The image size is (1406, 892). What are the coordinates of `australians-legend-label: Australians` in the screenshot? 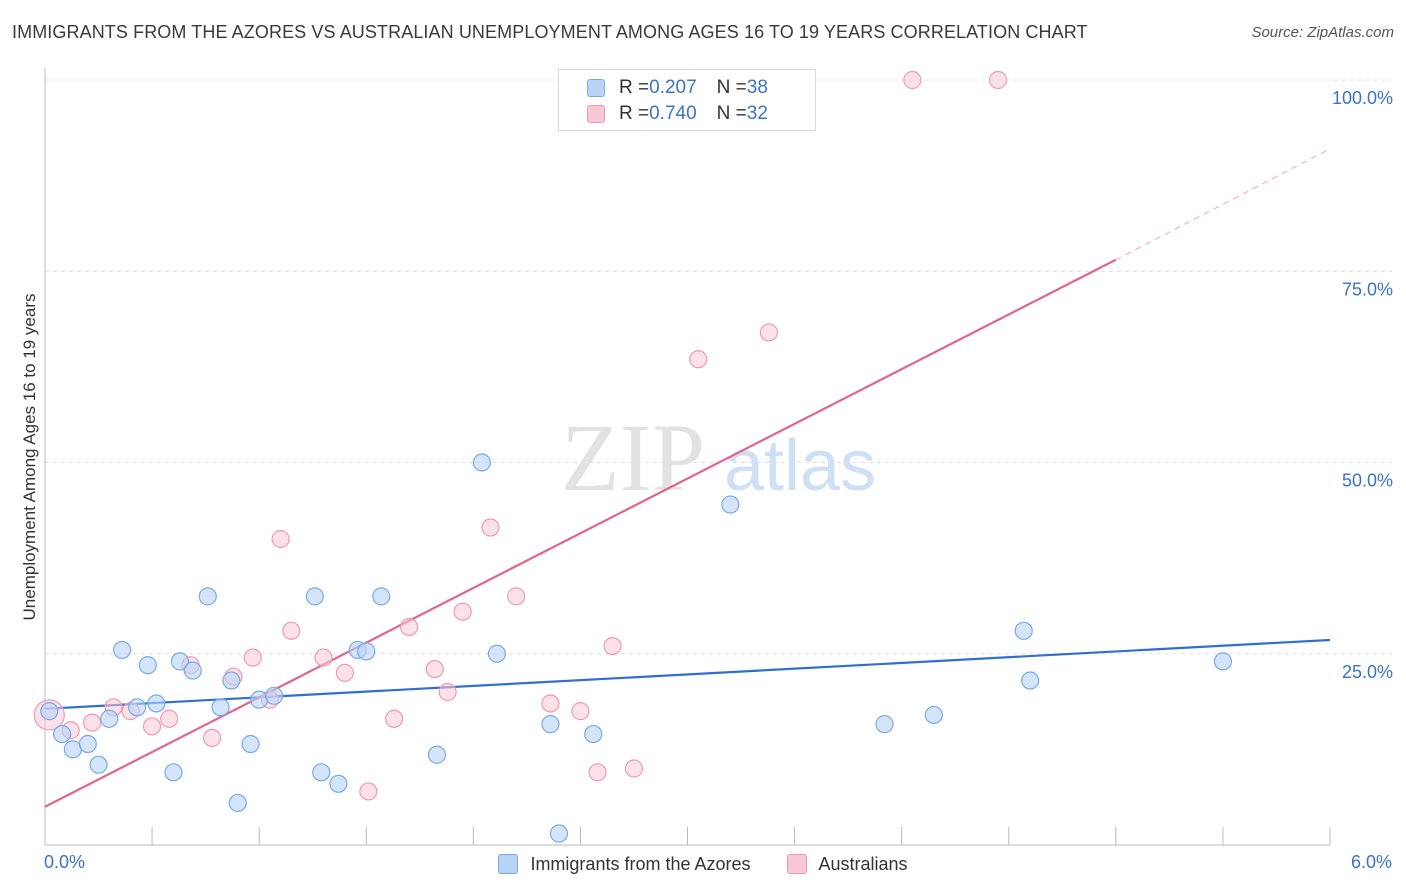 It's located at (863, 863).